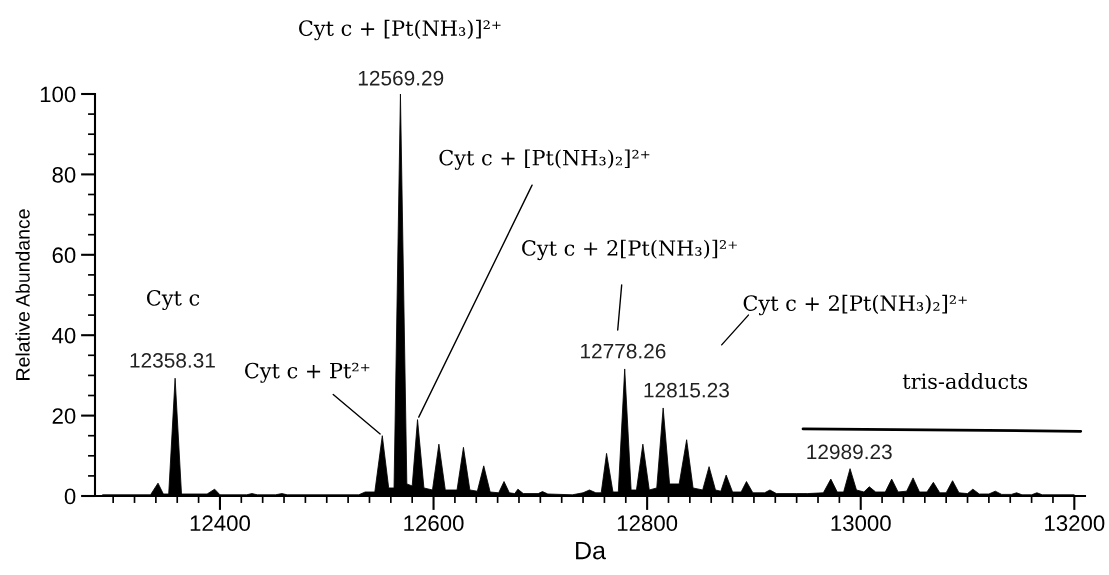 Image resolution: width=1109 pixels, height=575 pixels. I want to click on x-tick-label: 13200, so click(1075, 523).